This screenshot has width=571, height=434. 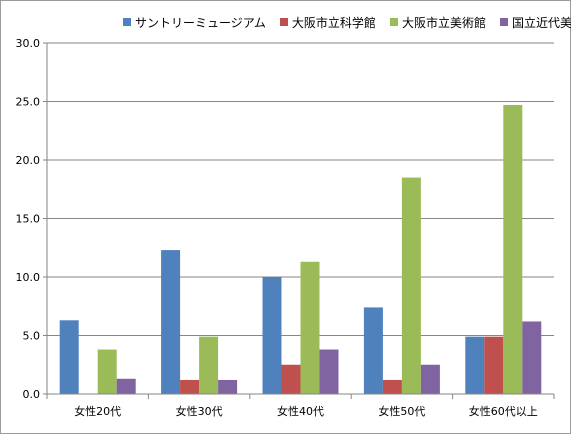 What do you see at coordinates (199, 411) in the screenshot?
I see `x-tick-label: 女性30代` at bounding box center [199, 411].